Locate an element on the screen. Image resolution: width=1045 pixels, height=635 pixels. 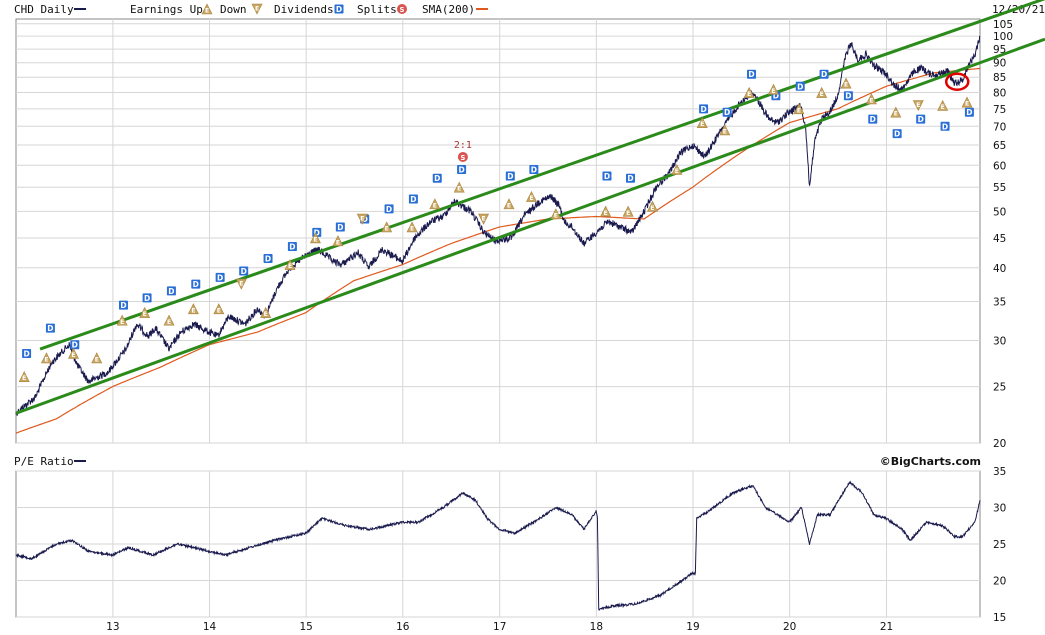
pe-y-tick-20: 20 is located at coordinates (999, 582).